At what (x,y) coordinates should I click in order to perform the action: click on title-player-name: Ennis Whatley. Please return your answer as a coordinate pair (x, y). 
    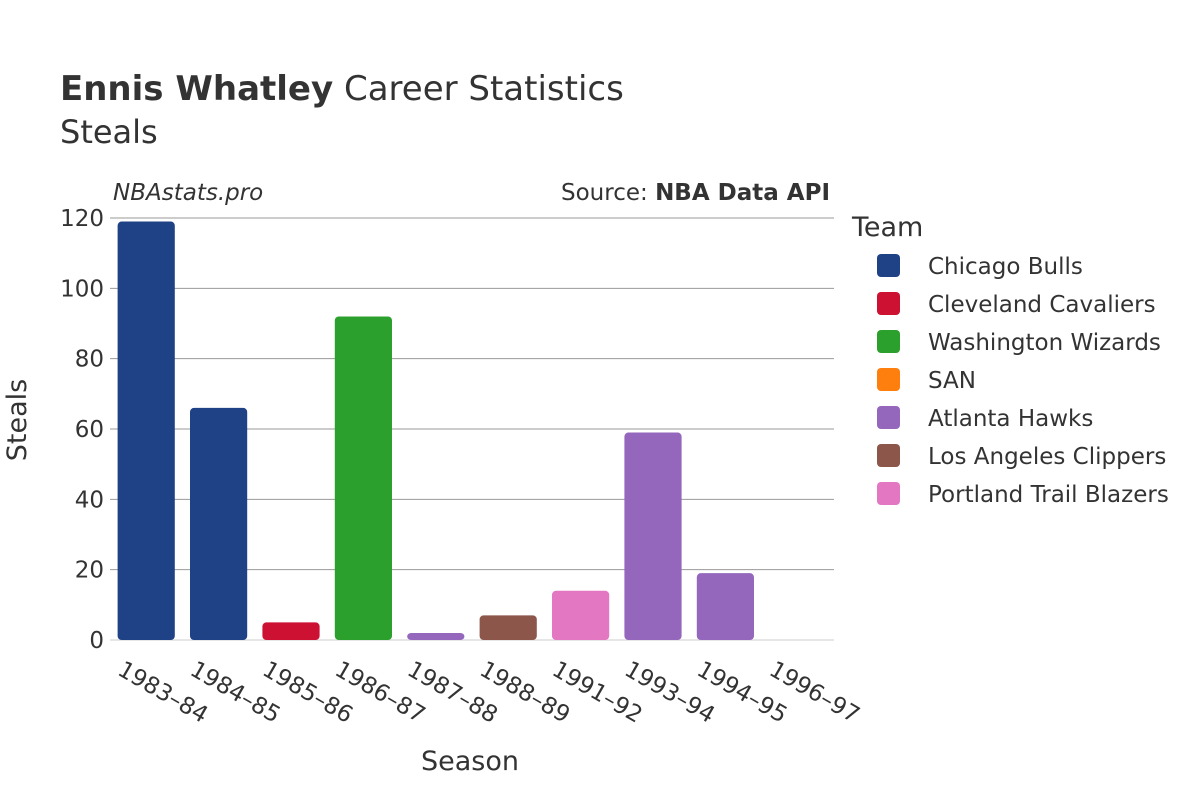
    Looking at the image, I should click on (196, 89).